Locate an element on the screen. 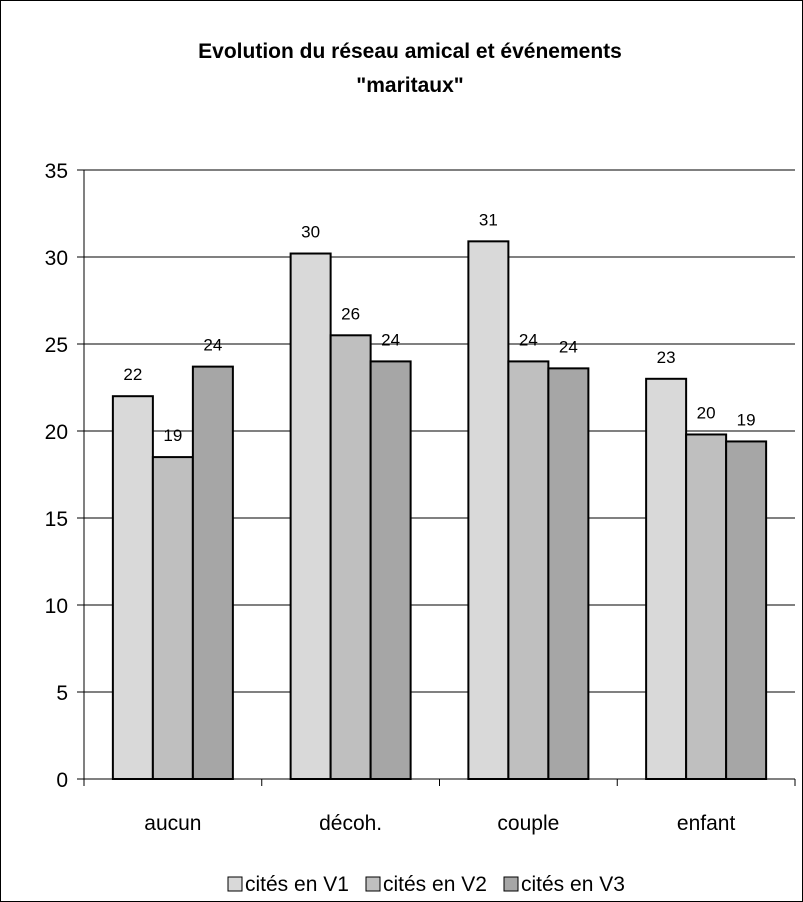  y-tick-labels: 0 5 10 15 20 25 30 35 is located at coordinates (56, 476).